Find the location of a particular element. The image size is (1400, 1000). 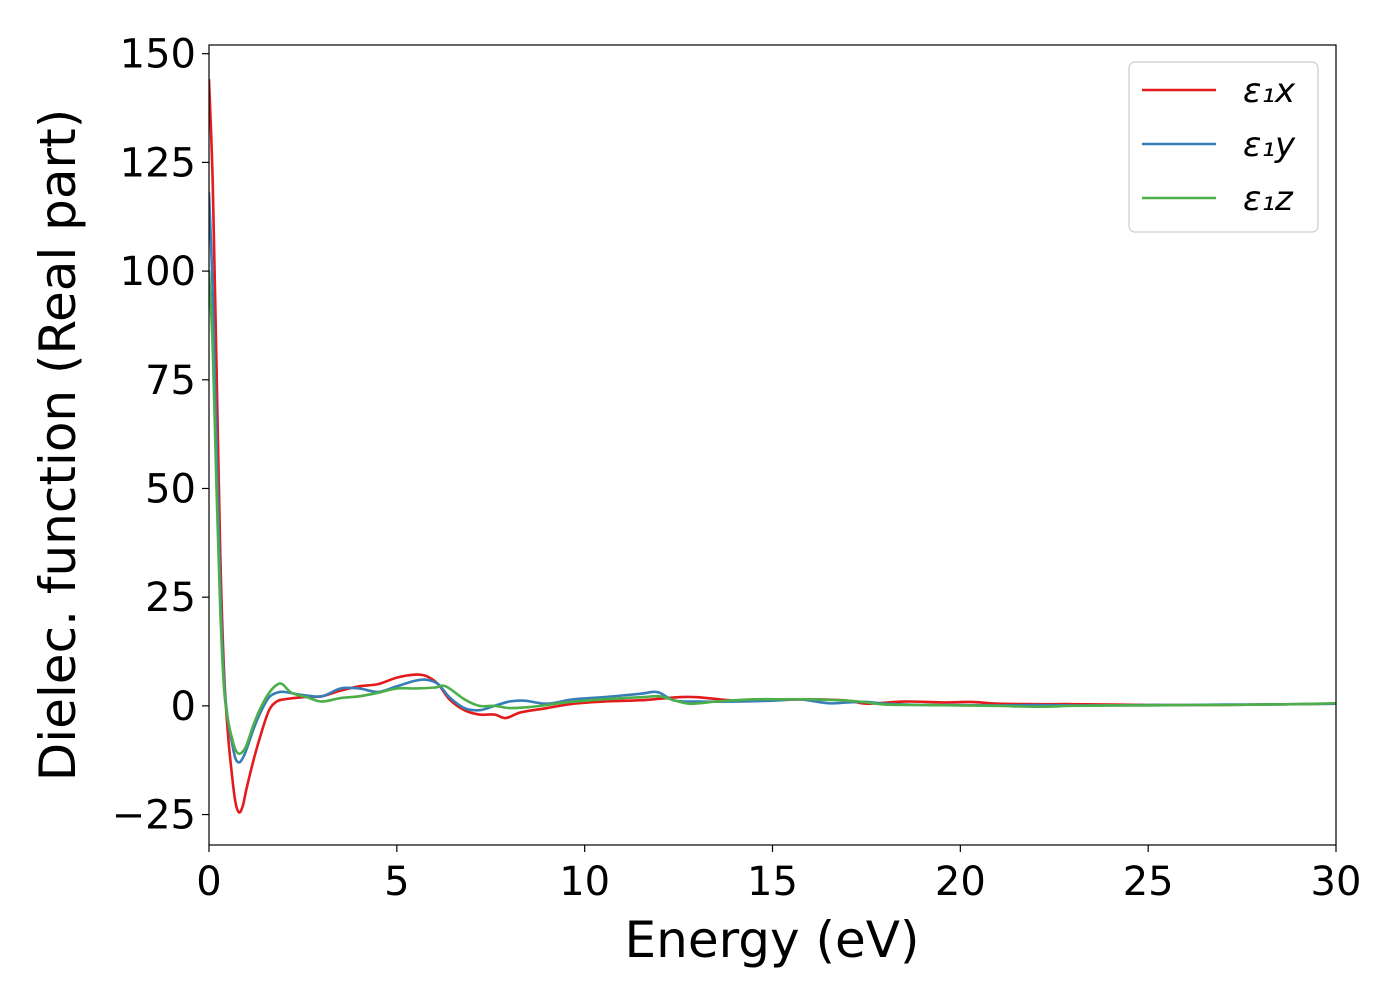

x-axis-ticks: 0 5 10 15 20 25 30 is located at coordinates (778, 875).